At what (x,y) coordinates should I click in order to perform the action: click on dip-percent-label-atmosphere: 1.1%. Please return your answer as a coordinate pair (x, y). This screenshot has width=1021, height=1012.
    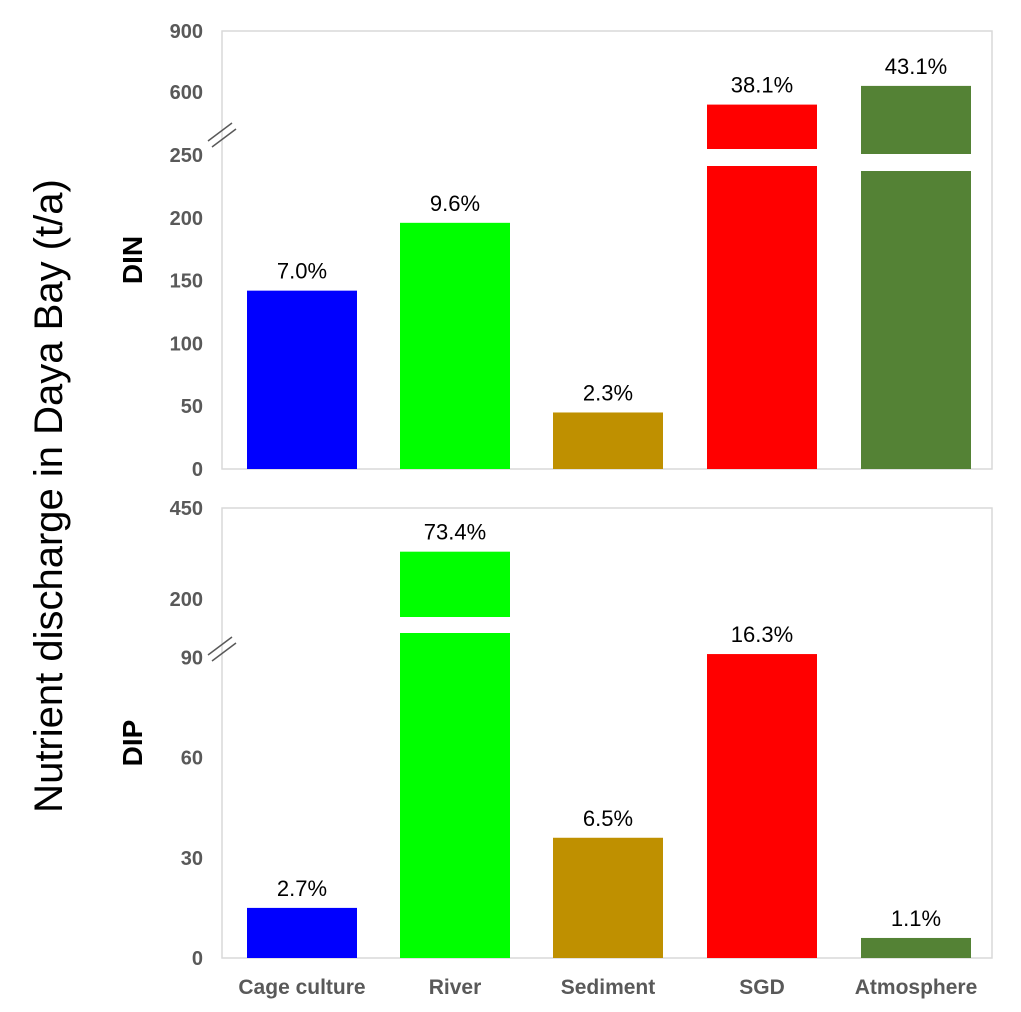
    Looking at the image, I should click on (916, 918).